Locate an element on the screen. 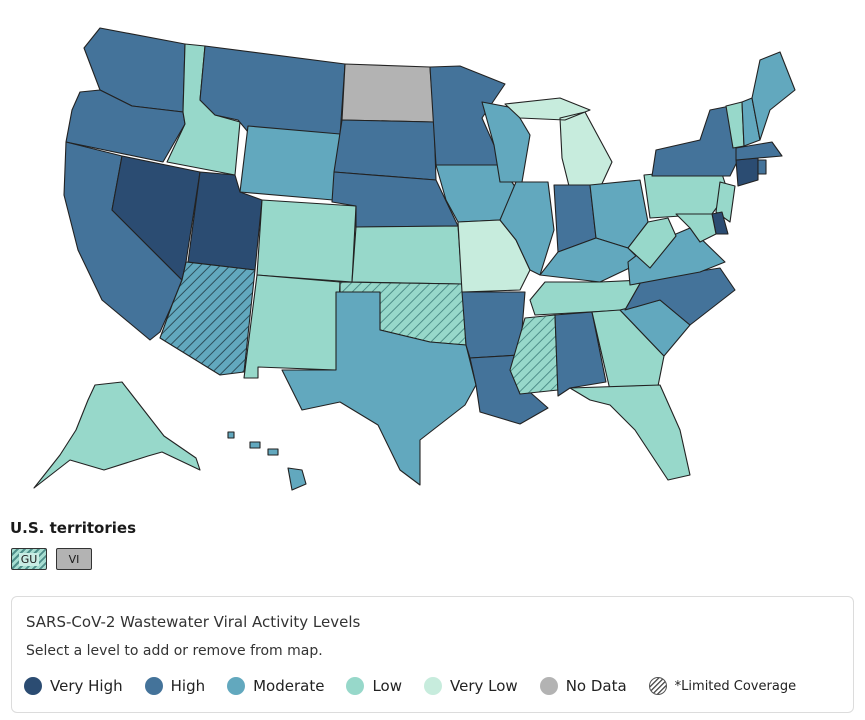 The image size is (865, 720). legend-dot-moderate is located at coordinates (236, 686).